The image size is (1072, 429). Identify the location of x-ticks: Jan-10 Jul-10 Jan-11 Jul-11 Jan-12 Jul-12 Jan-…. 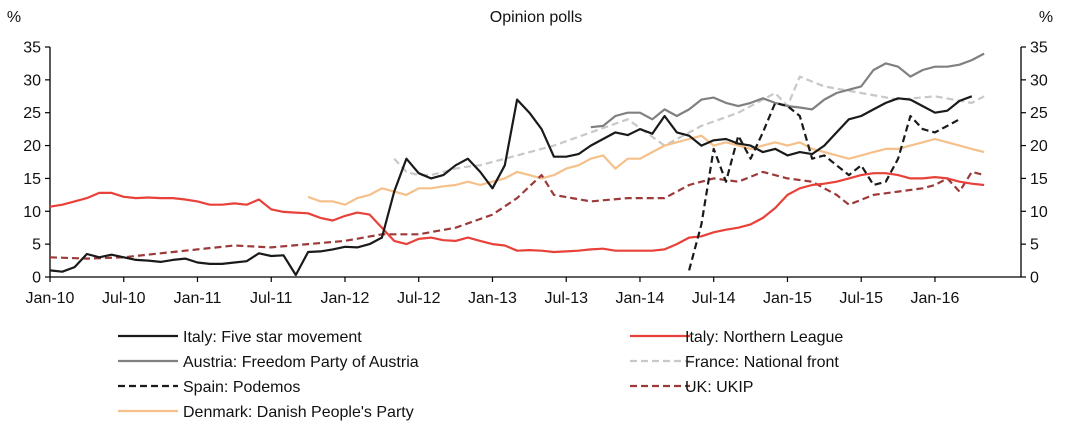
(493, 292).